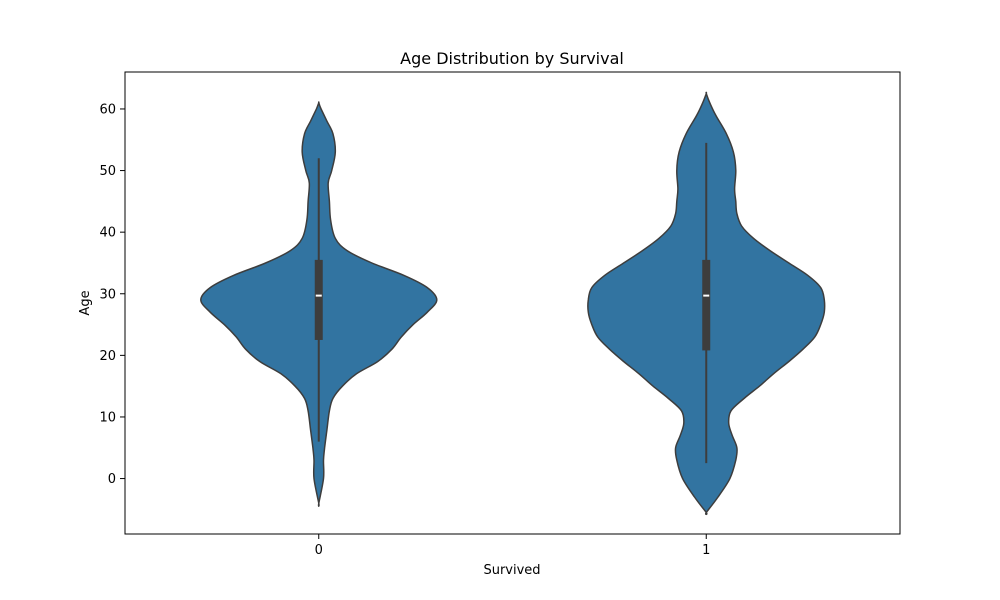 The image size is (1000, 600). Describe the element at coordinates (107, 233) in the screenshot. I see `y-tick-label: 40` at that location.